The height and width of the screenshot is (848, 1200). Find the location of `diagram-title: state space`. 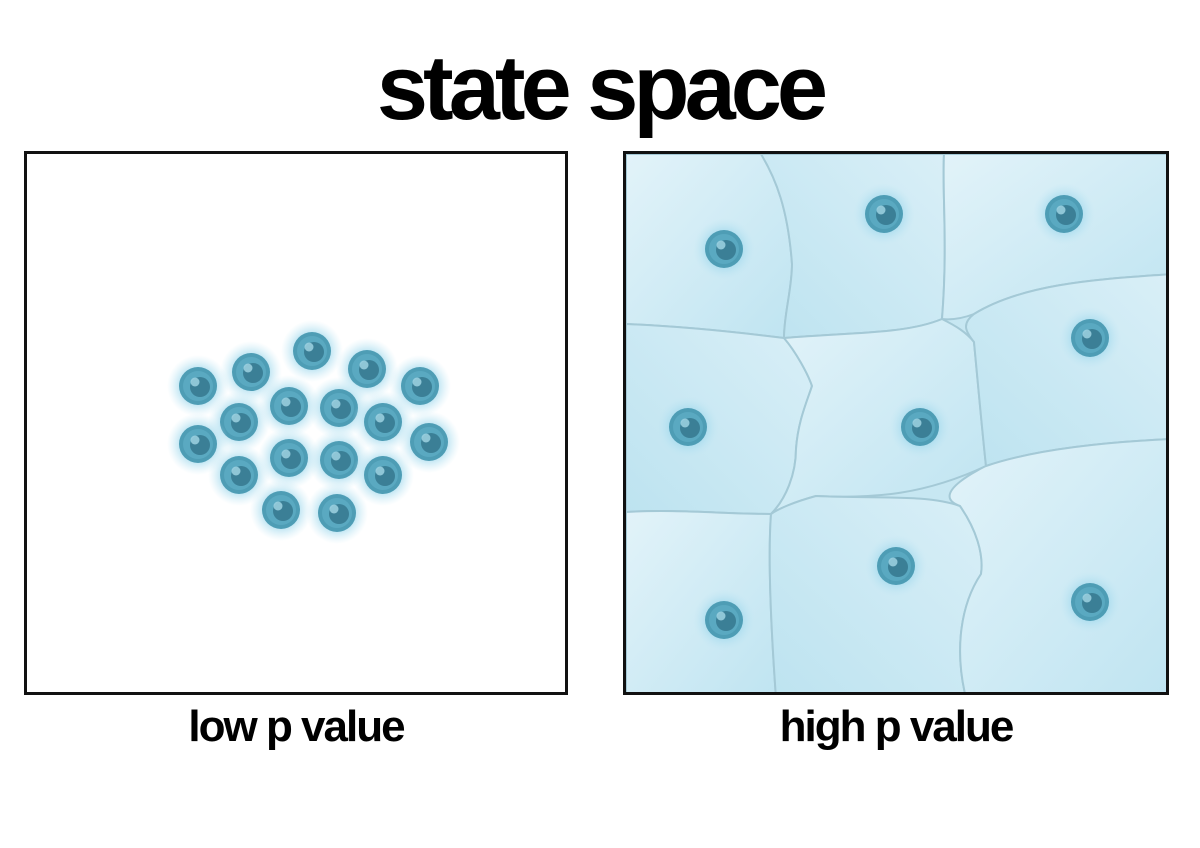

diagram-title: state space is located at coordinates (602, 88).